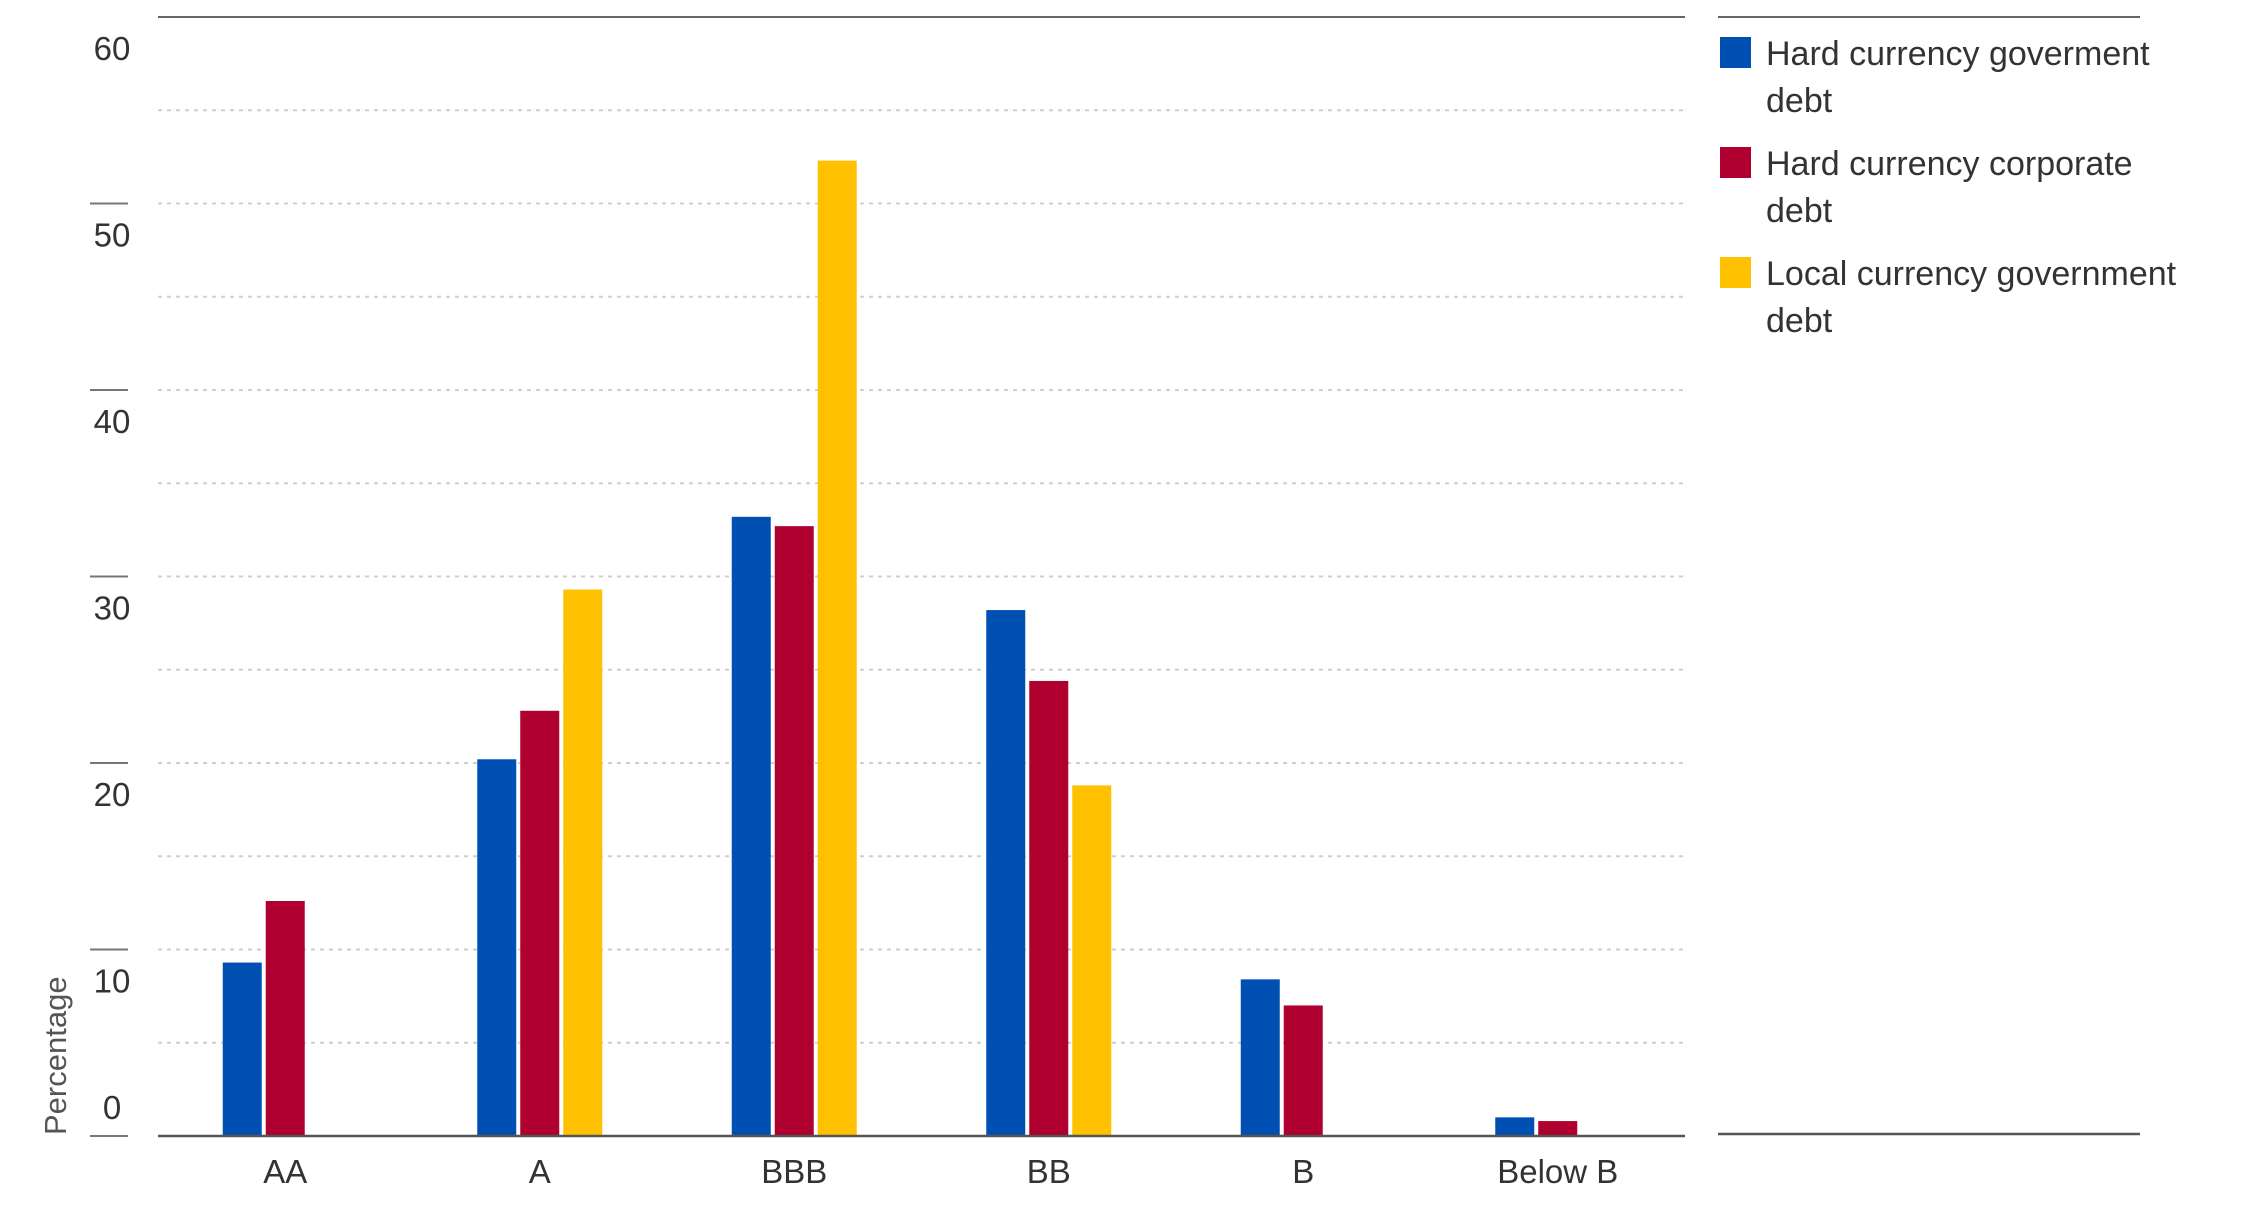 The width and height of the screenshot is (2250, 1218). Describe the element at coordinates (112, 421) in the screenshot. I see `y-tick-label: 40` at that location.